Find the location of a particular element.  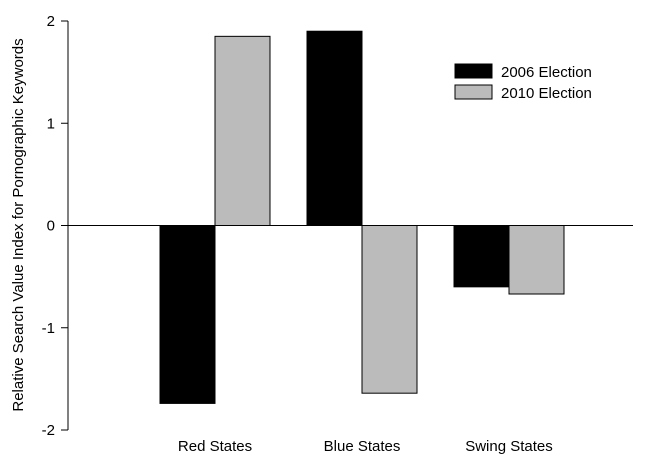

legend: 2006 Election 2010 Election is located at coordinates (523, 82).